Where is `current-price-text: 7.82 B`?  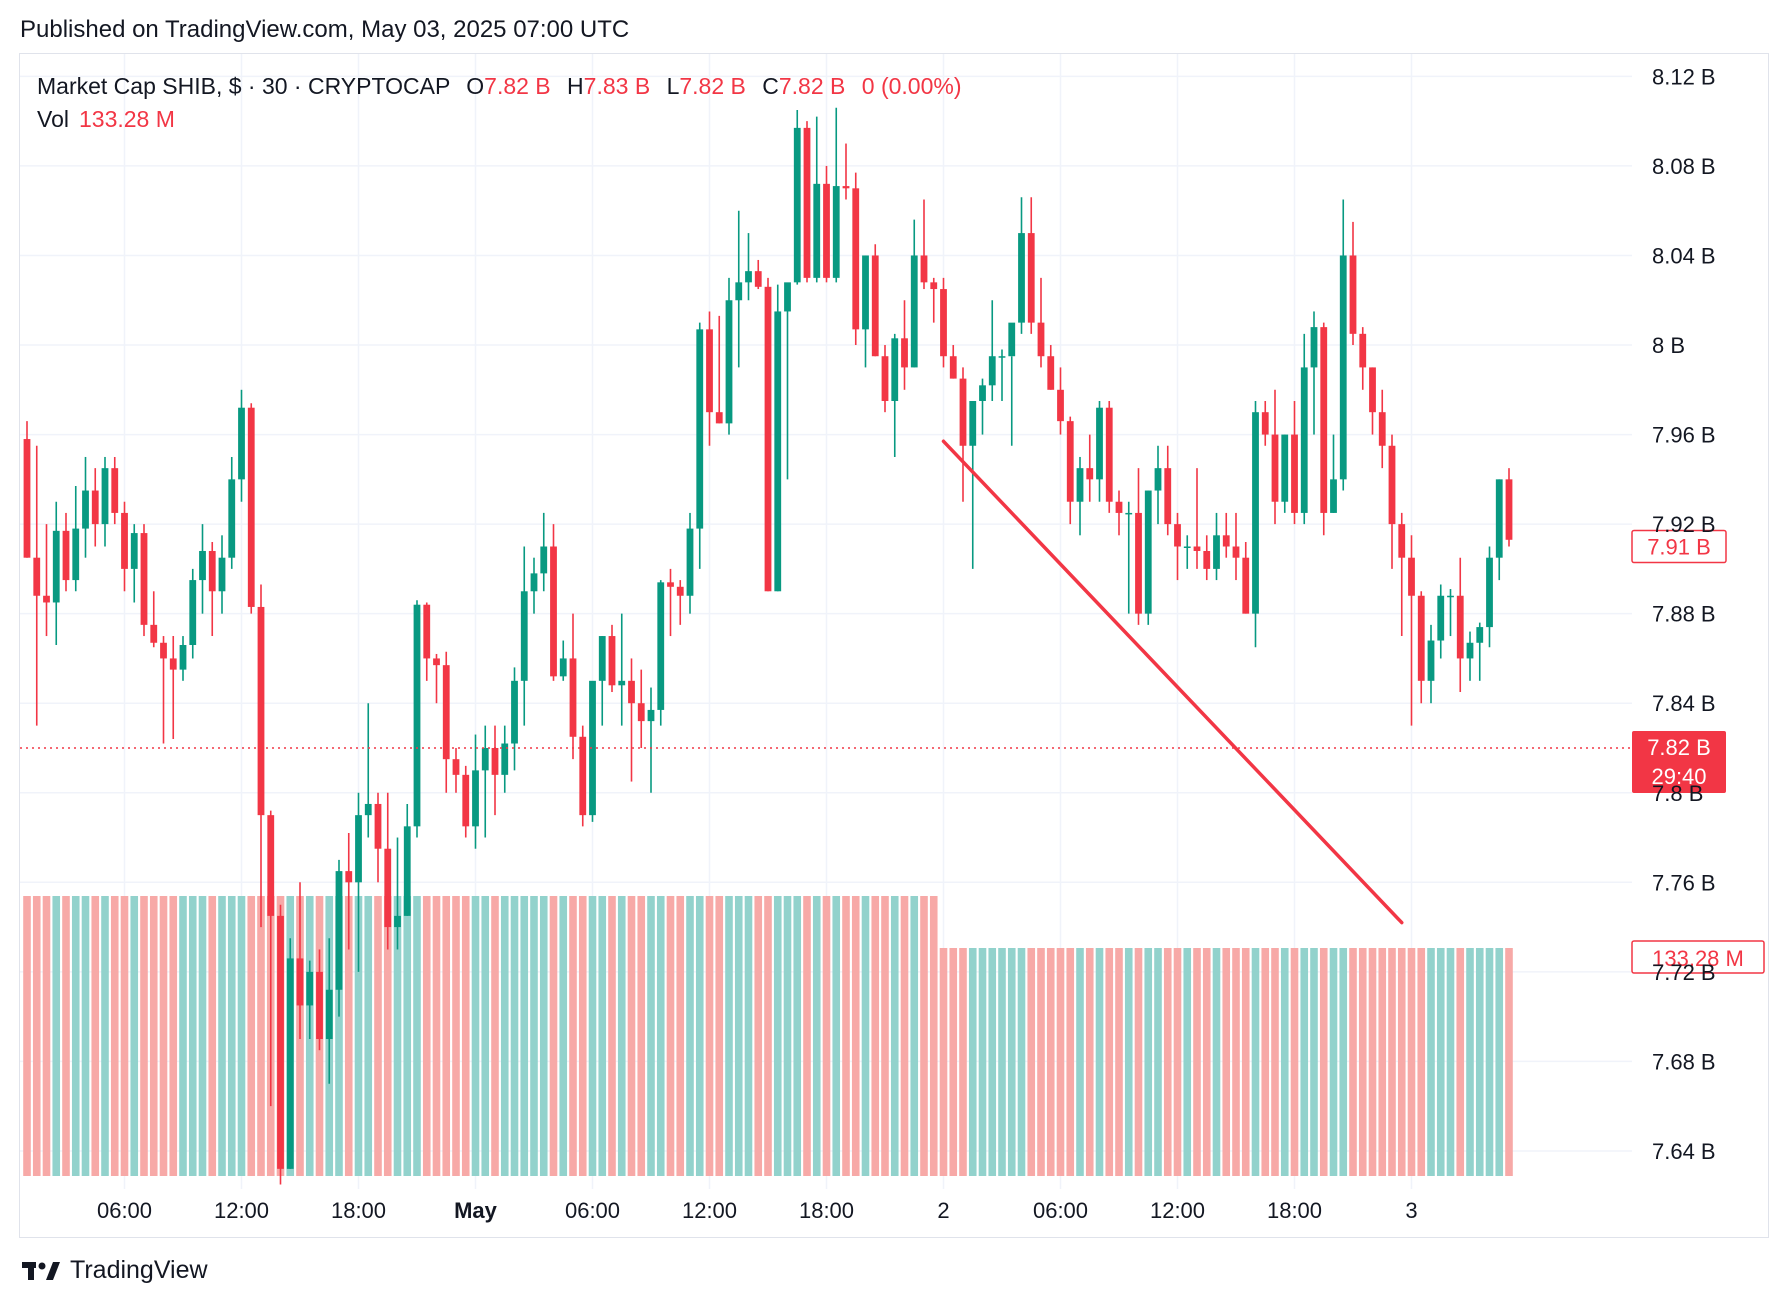
current-price-text: 7.82 B is located at coordinates (1679, 747).